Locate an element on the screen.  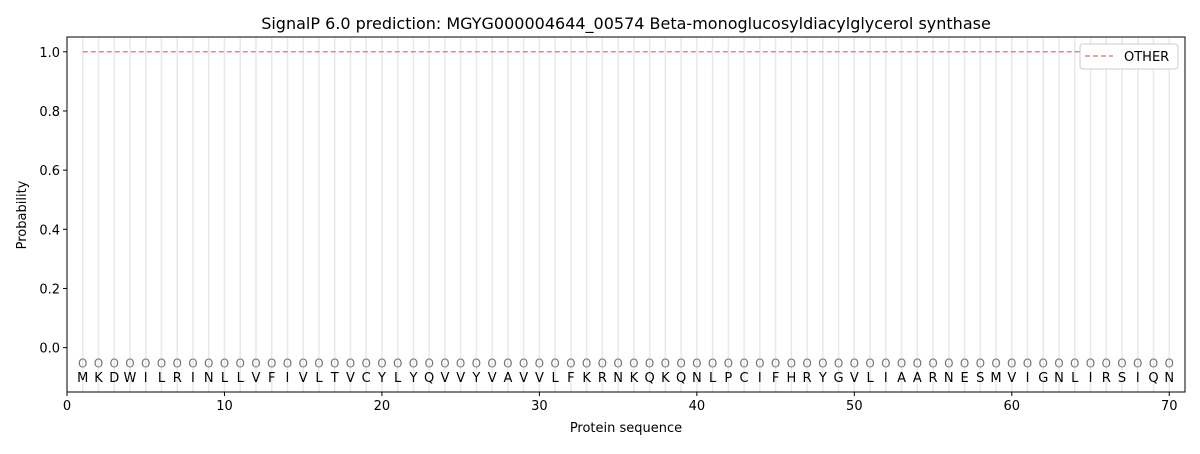
y-axis-label: Probability is located at coordinates (22, 214).